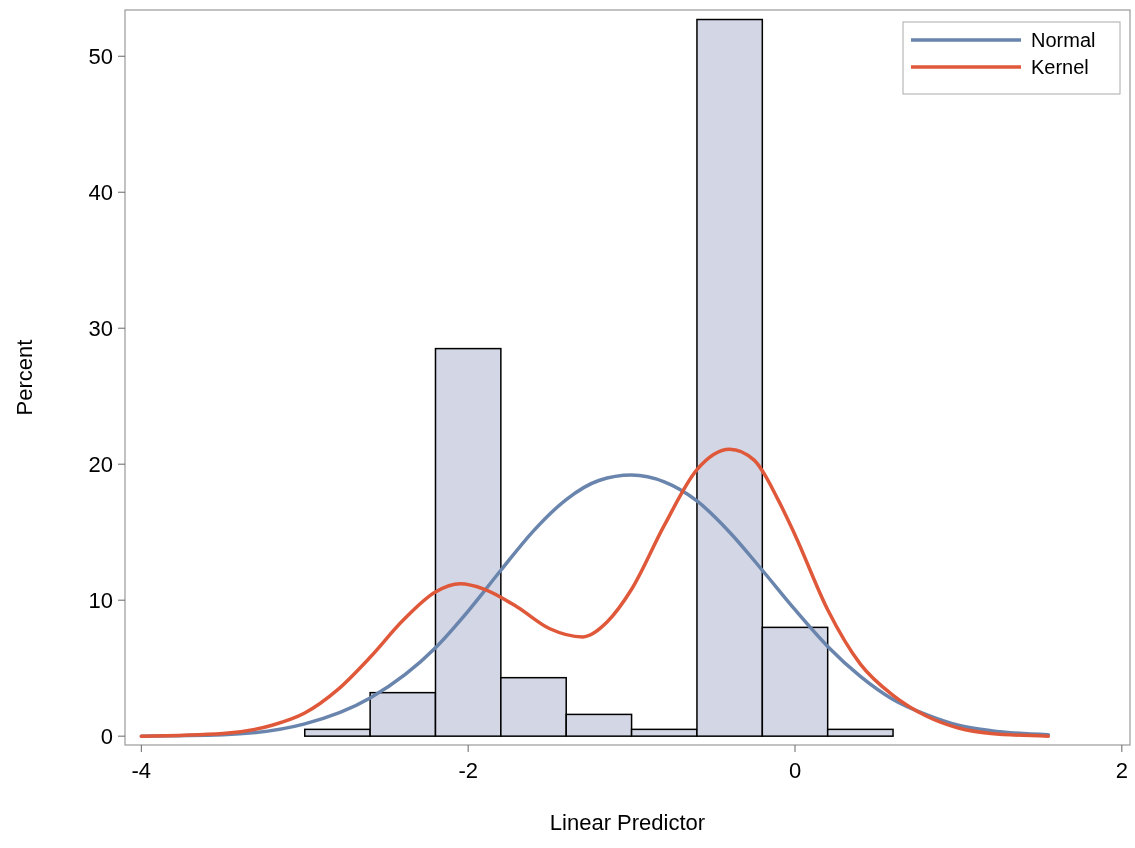 The width and height of the screenshot is (1135, 848). Describe the element at coordinates (106, 736) in the screenshot. I see `y-tick-label: 0` at that location.